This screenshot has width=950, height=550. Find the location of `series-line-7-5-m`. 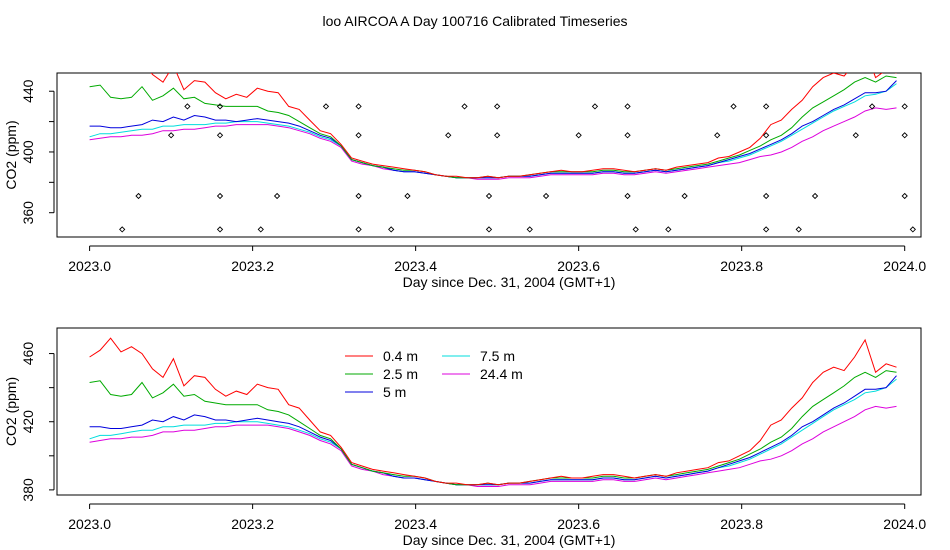

series-line-7-5-m is located at coordinates (493, 131).